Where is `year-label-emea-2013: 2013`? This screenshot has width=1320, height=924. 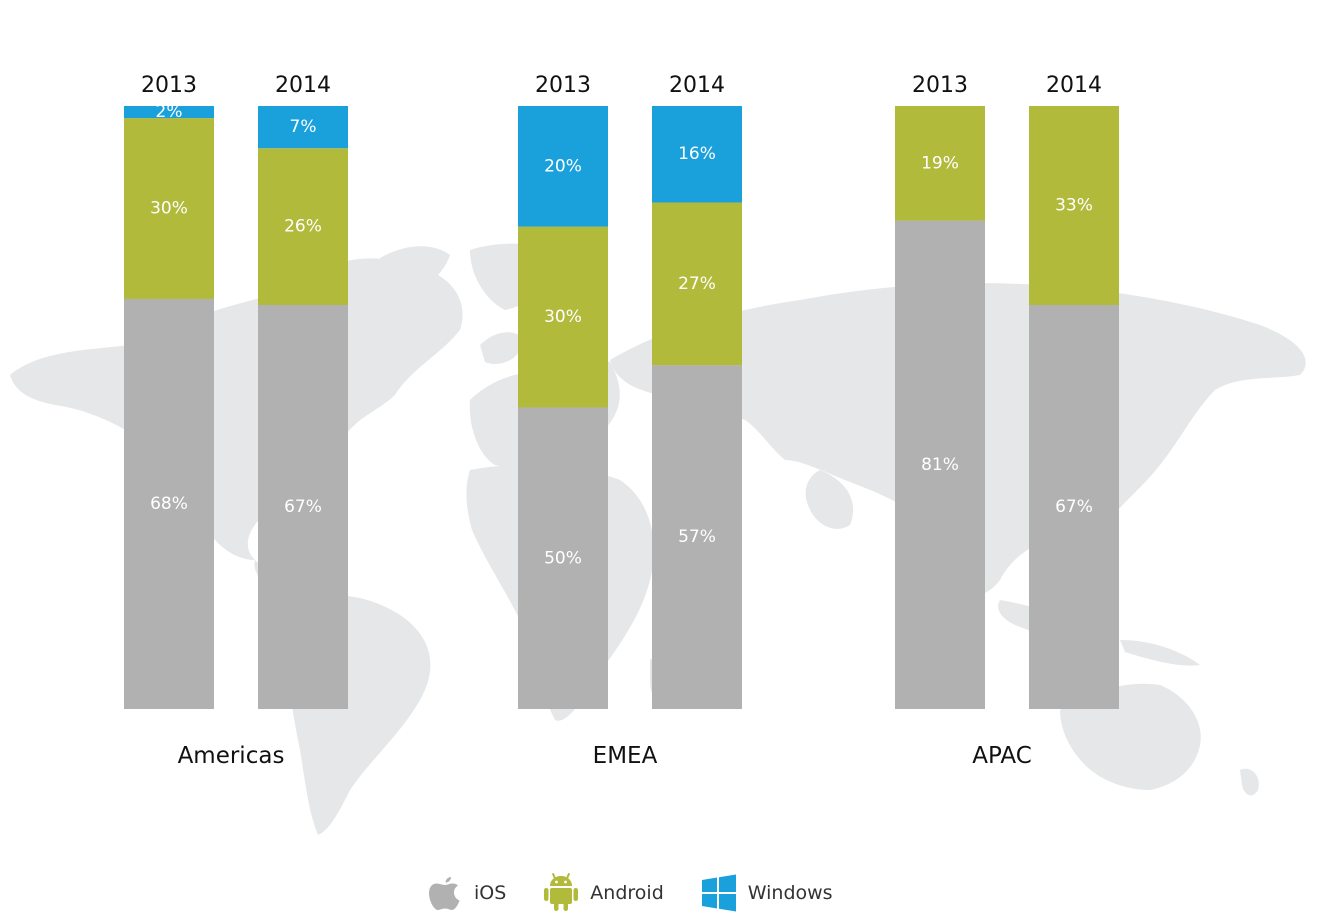 year-label-emea-2013: 2013 is located at coordinates (563, 85).